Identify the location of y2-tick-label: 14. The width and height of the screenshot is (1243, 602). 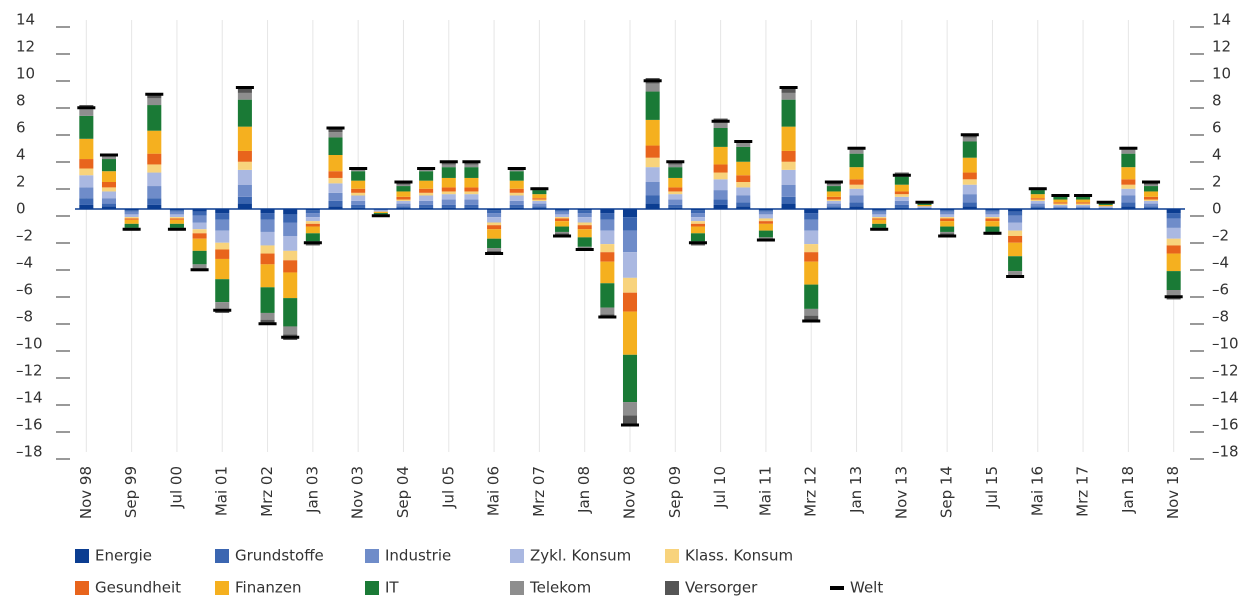
(1221, 20).